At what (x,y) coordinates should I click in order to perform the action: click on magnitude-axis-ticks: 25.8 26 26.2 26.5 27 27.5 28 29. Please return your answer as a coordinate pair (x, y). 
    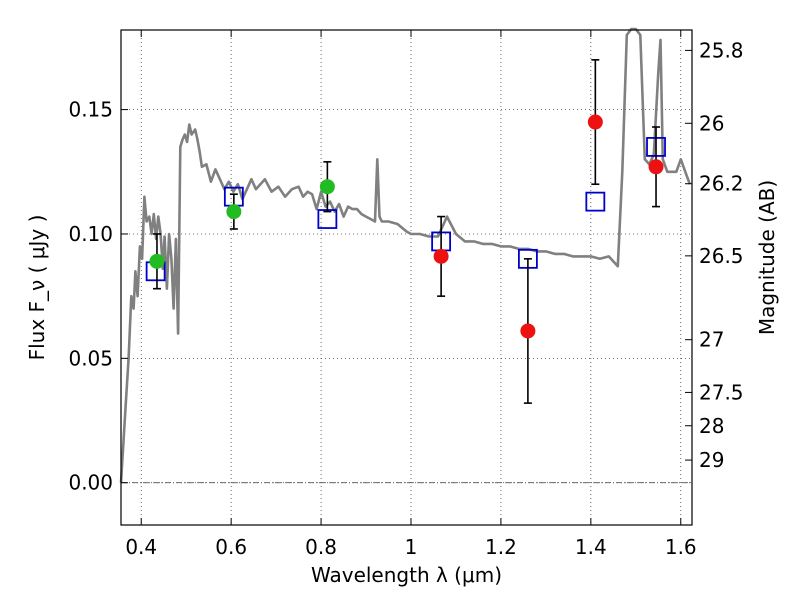
    Looking at the image, I should click on (714, 255).